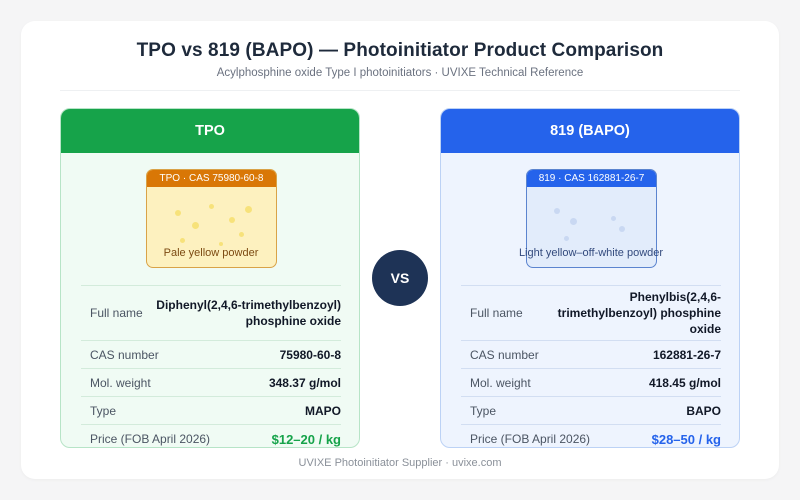 This screenshot has width=800, height=500. Describe the element at coordinates (210, 131) in the screenshot. I see `card-header: TPO` at that location.